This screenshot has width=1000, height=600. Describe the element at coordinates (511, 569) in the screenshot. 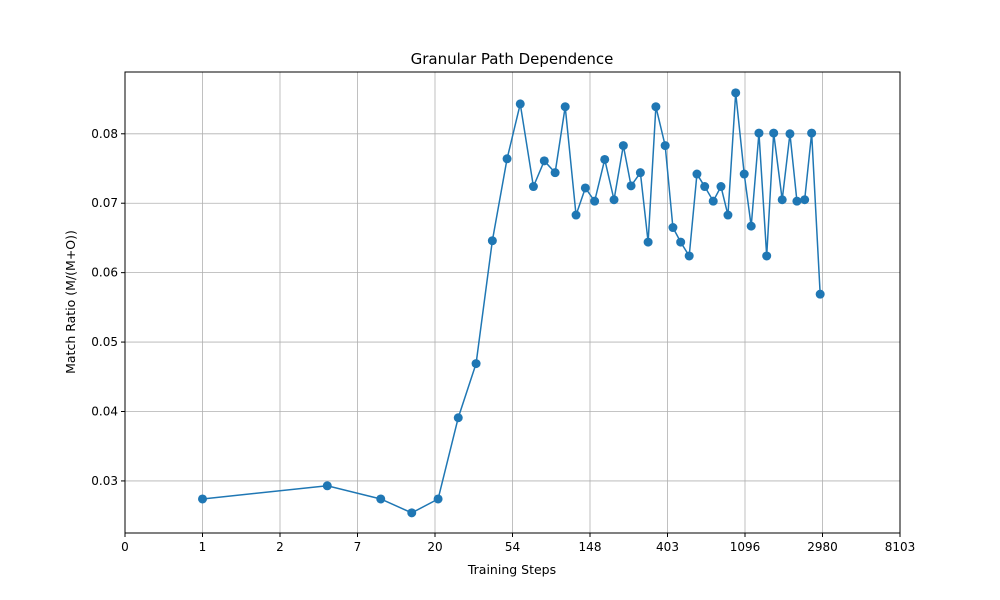

I see `x-axis-label: Training Steps` at that location.